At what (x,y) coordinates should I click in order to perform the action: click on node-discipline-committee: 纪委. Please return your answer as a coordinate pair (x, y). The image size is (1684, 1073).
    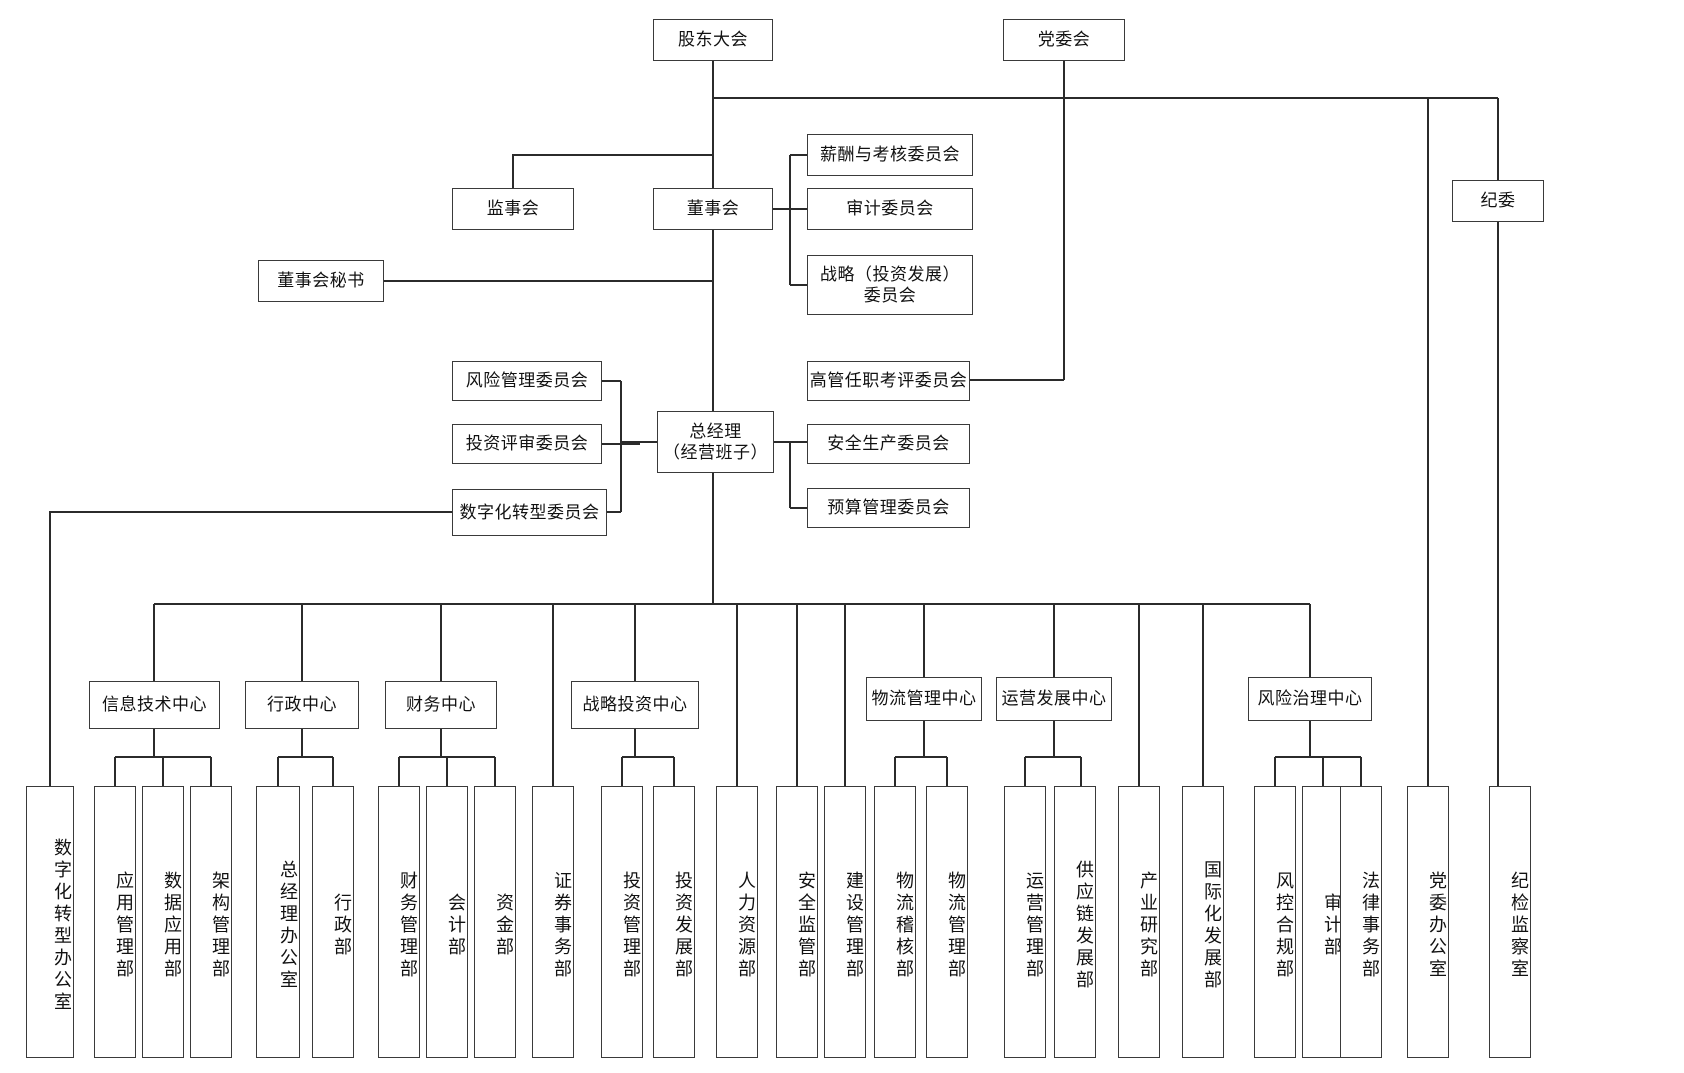
    Looking at the image, I should click on (1498, 201).